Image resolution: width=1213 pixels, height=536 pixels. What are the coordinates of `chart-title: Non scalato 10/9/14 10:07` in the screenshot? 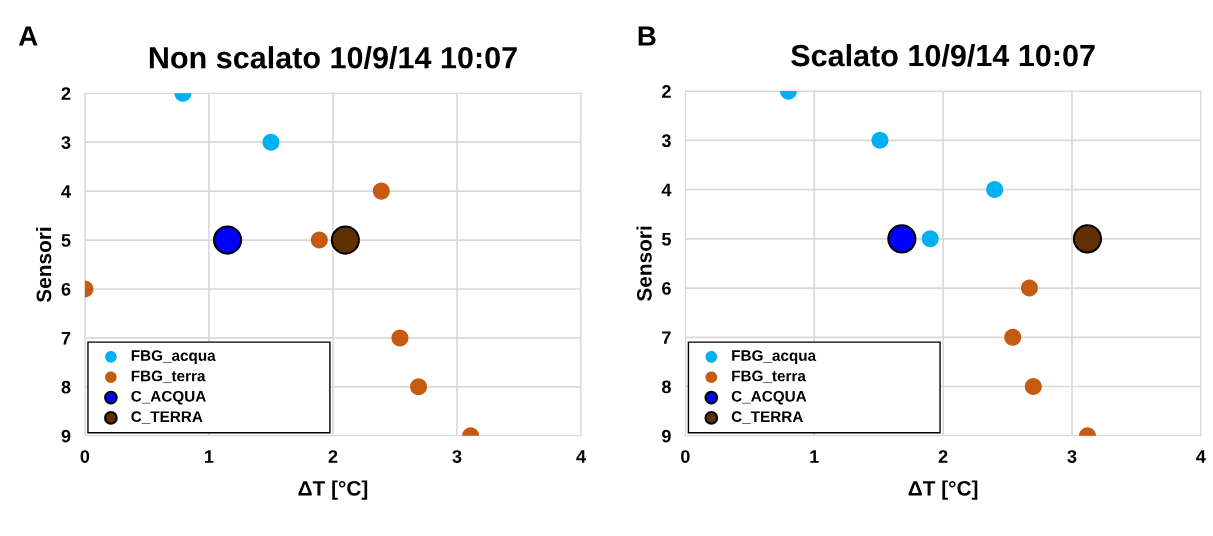 It's located at (333, 57).